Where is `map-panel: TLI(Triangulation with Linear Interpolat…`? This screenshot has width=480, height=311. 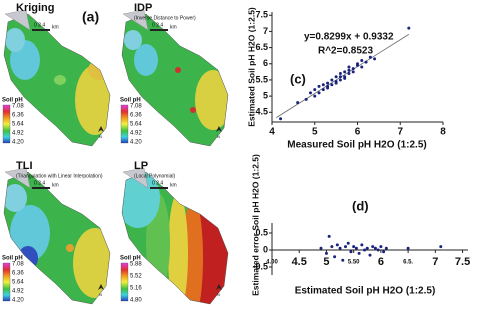 map-panel: TLI(Triangulation with Linear Interpolat… is located at coordinates (56, 232).